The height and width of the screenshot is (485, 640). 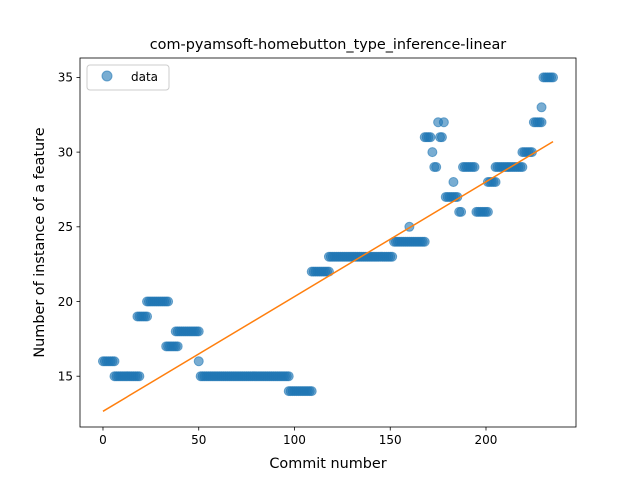 I want to click on y-axis: 15 20 25 30 35, so click(x=69, y=227).